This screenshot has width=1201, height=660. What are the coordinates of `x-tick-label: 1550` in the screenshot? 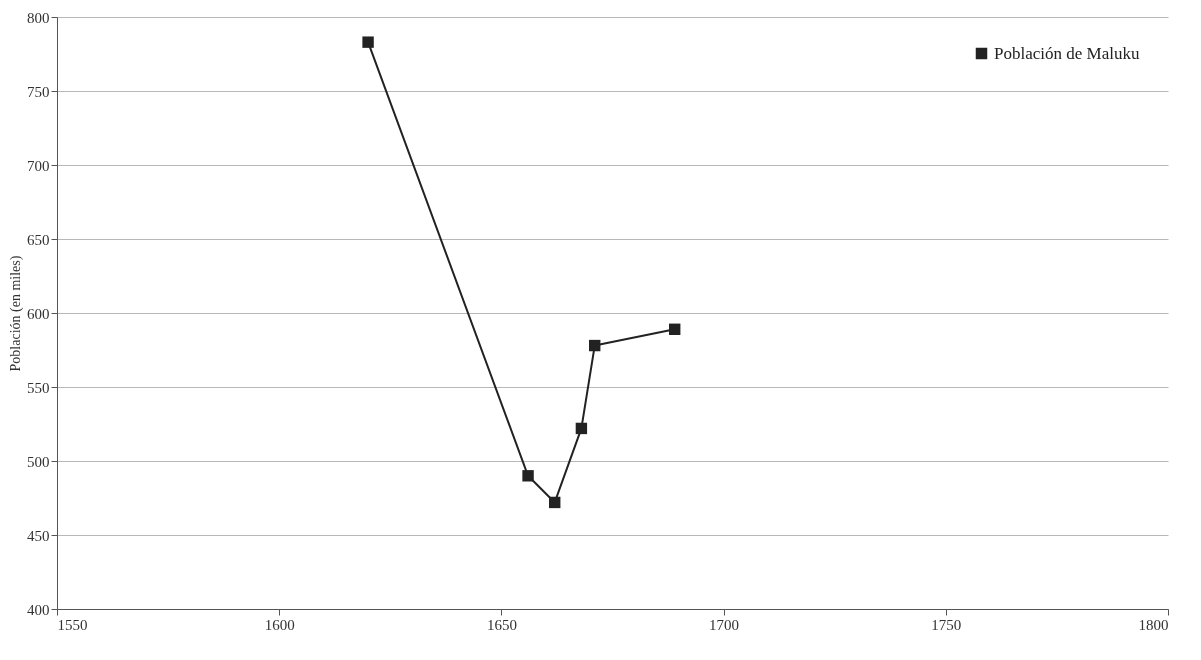 It's located at (72, 624).